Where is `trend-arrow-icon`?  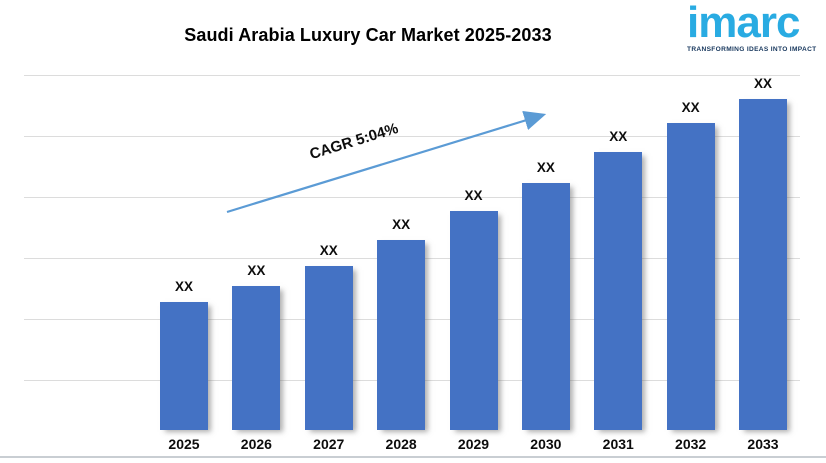
trend-arrow-icon is located at coordinates (386, 162).